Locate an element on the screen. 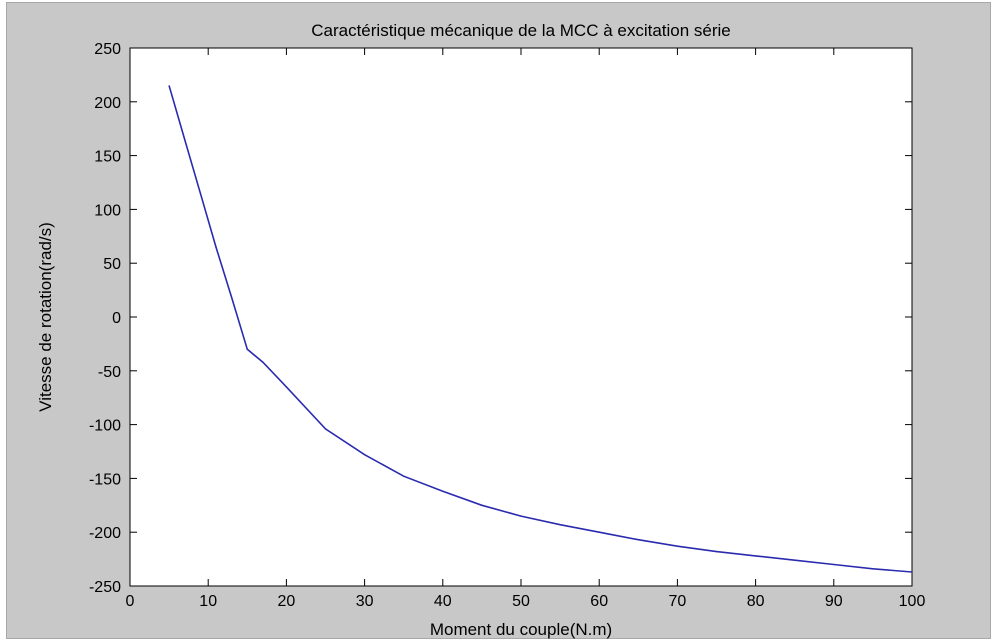 The width and height of the screenshot is (997, 641). x-tick-label: 90 is located at coordinates (834, 601).